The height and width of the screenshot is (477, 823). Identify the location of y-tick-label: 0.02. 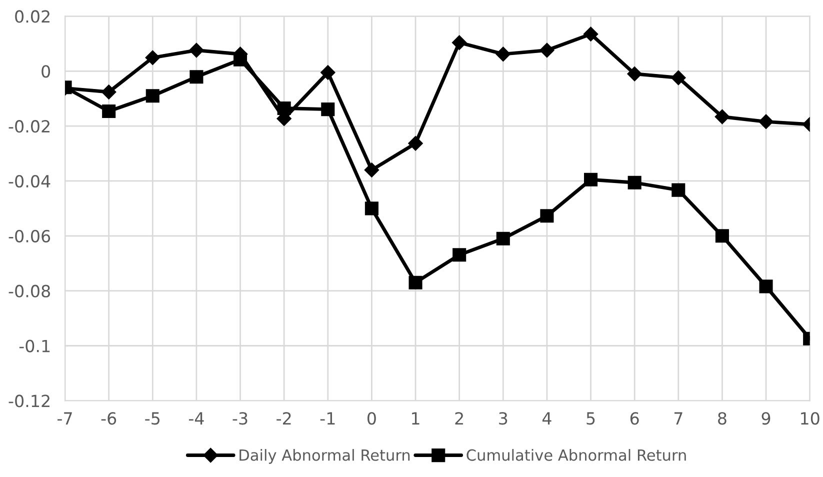
(32, 16).